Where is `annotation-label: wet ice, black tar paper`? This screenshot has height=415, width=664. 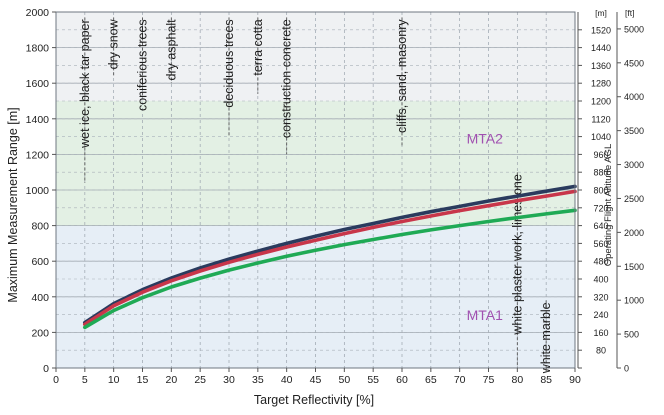 annotation-label: wet ice, black tar paper is located at coordinates (85, 84).